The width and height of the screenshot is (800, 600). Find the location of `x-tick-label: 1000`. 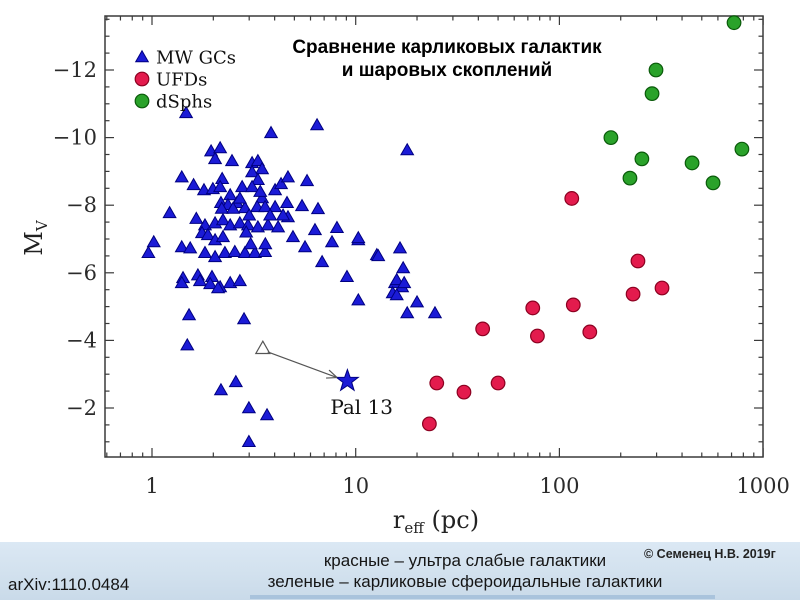

x-tick-label: 1000 is located at coordinates (762, 486).